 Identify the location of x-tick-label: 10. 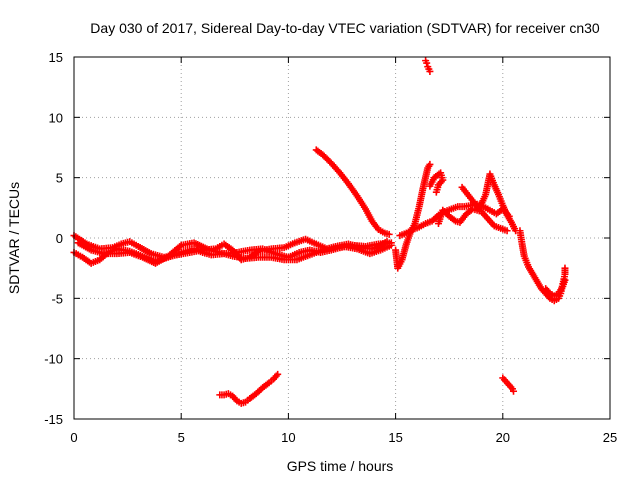
(288, 437).